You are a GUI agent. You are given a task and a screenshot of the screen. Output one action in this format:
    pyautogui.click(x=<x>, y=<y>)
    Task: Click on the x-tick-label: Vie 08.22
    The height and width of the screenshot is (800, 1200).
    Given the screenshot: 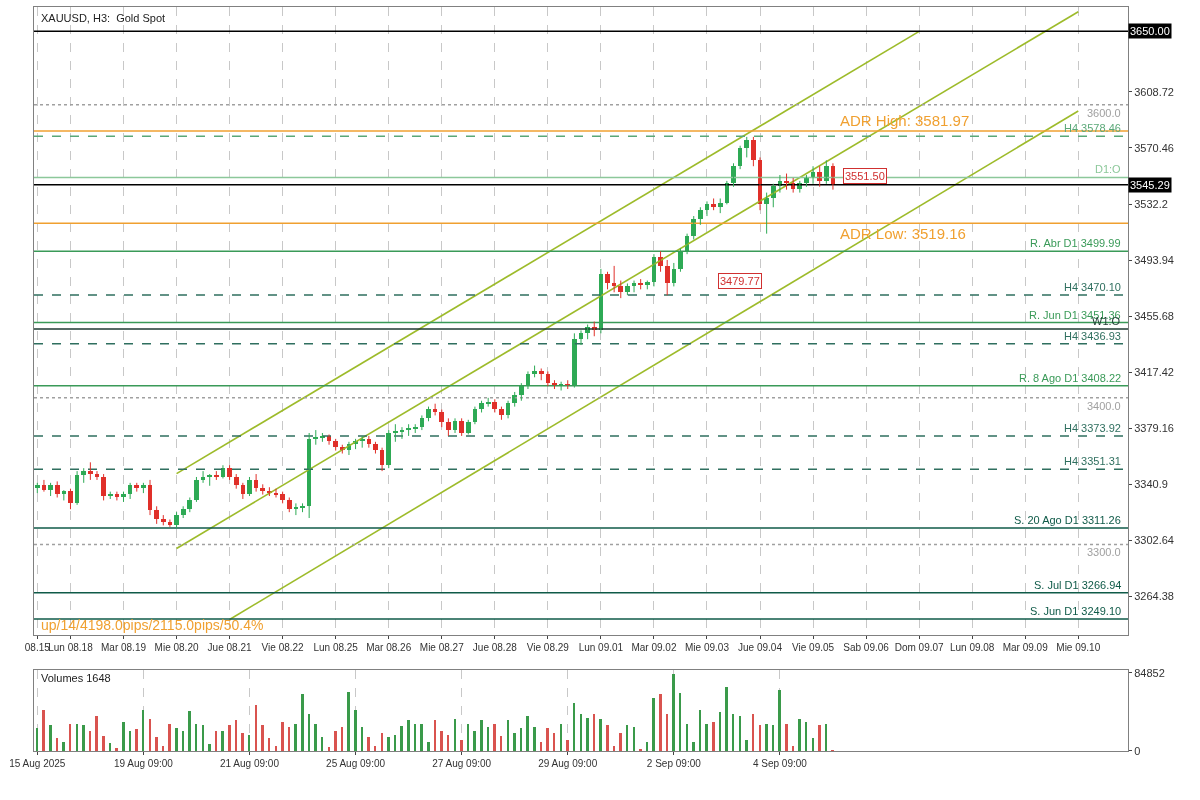 What is the action you would take?
    pyautogui.click(x=283, y=647)
    